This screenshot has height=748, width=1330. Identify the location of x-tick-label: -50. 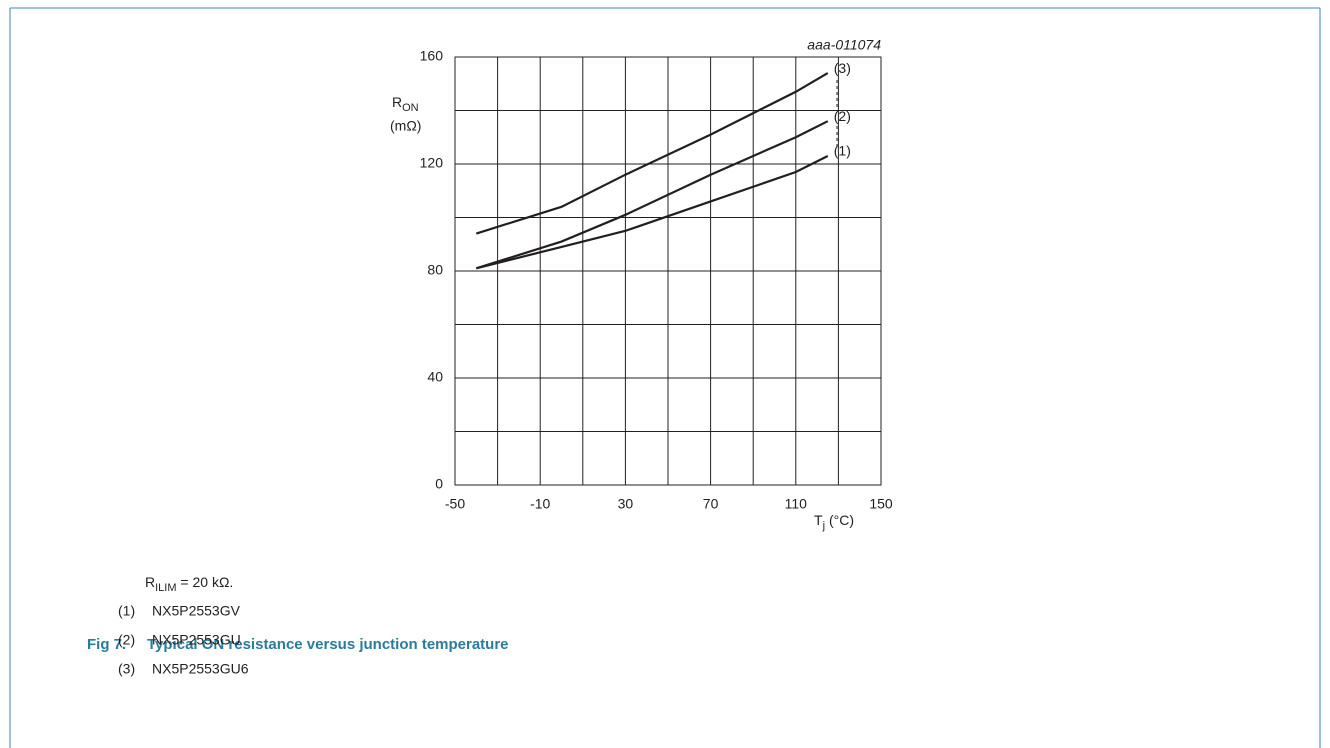
(455, 504).